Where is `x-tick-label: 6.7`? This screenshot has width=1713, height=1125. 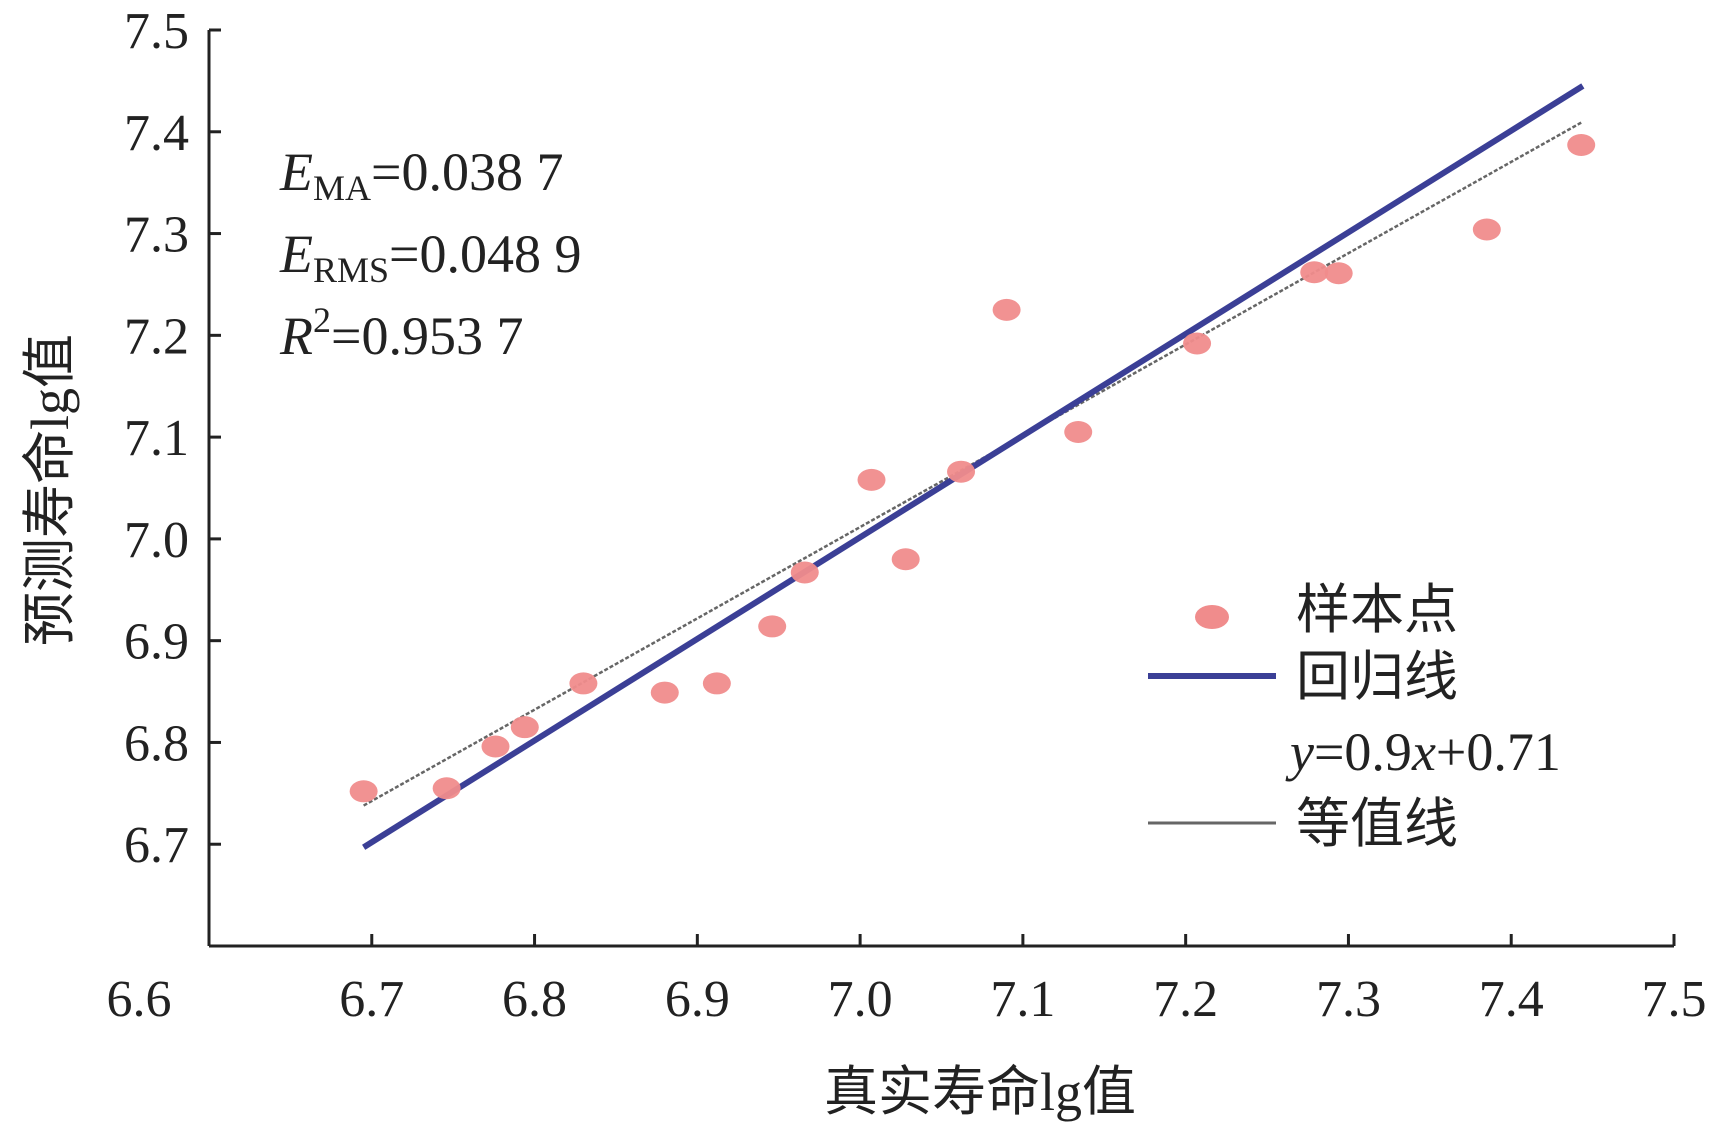
x-tick-label: 6.7 is located at coordinates (371, 999).